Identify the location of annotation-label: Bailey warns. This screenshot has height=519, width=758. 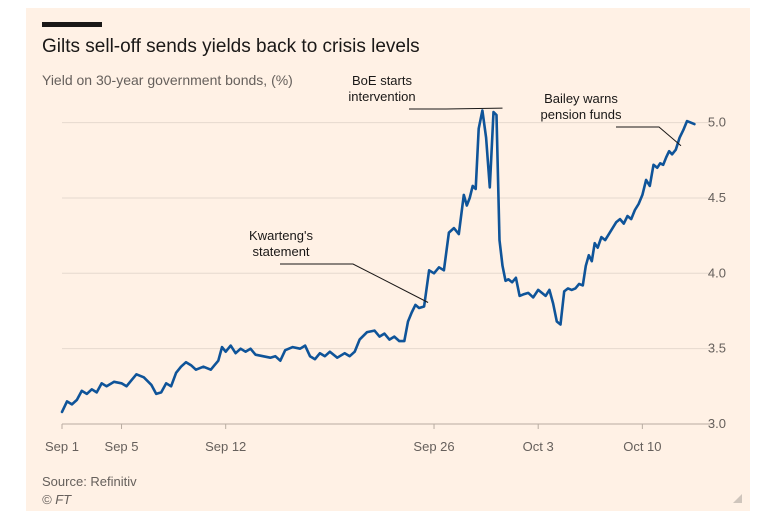
(581, 98).